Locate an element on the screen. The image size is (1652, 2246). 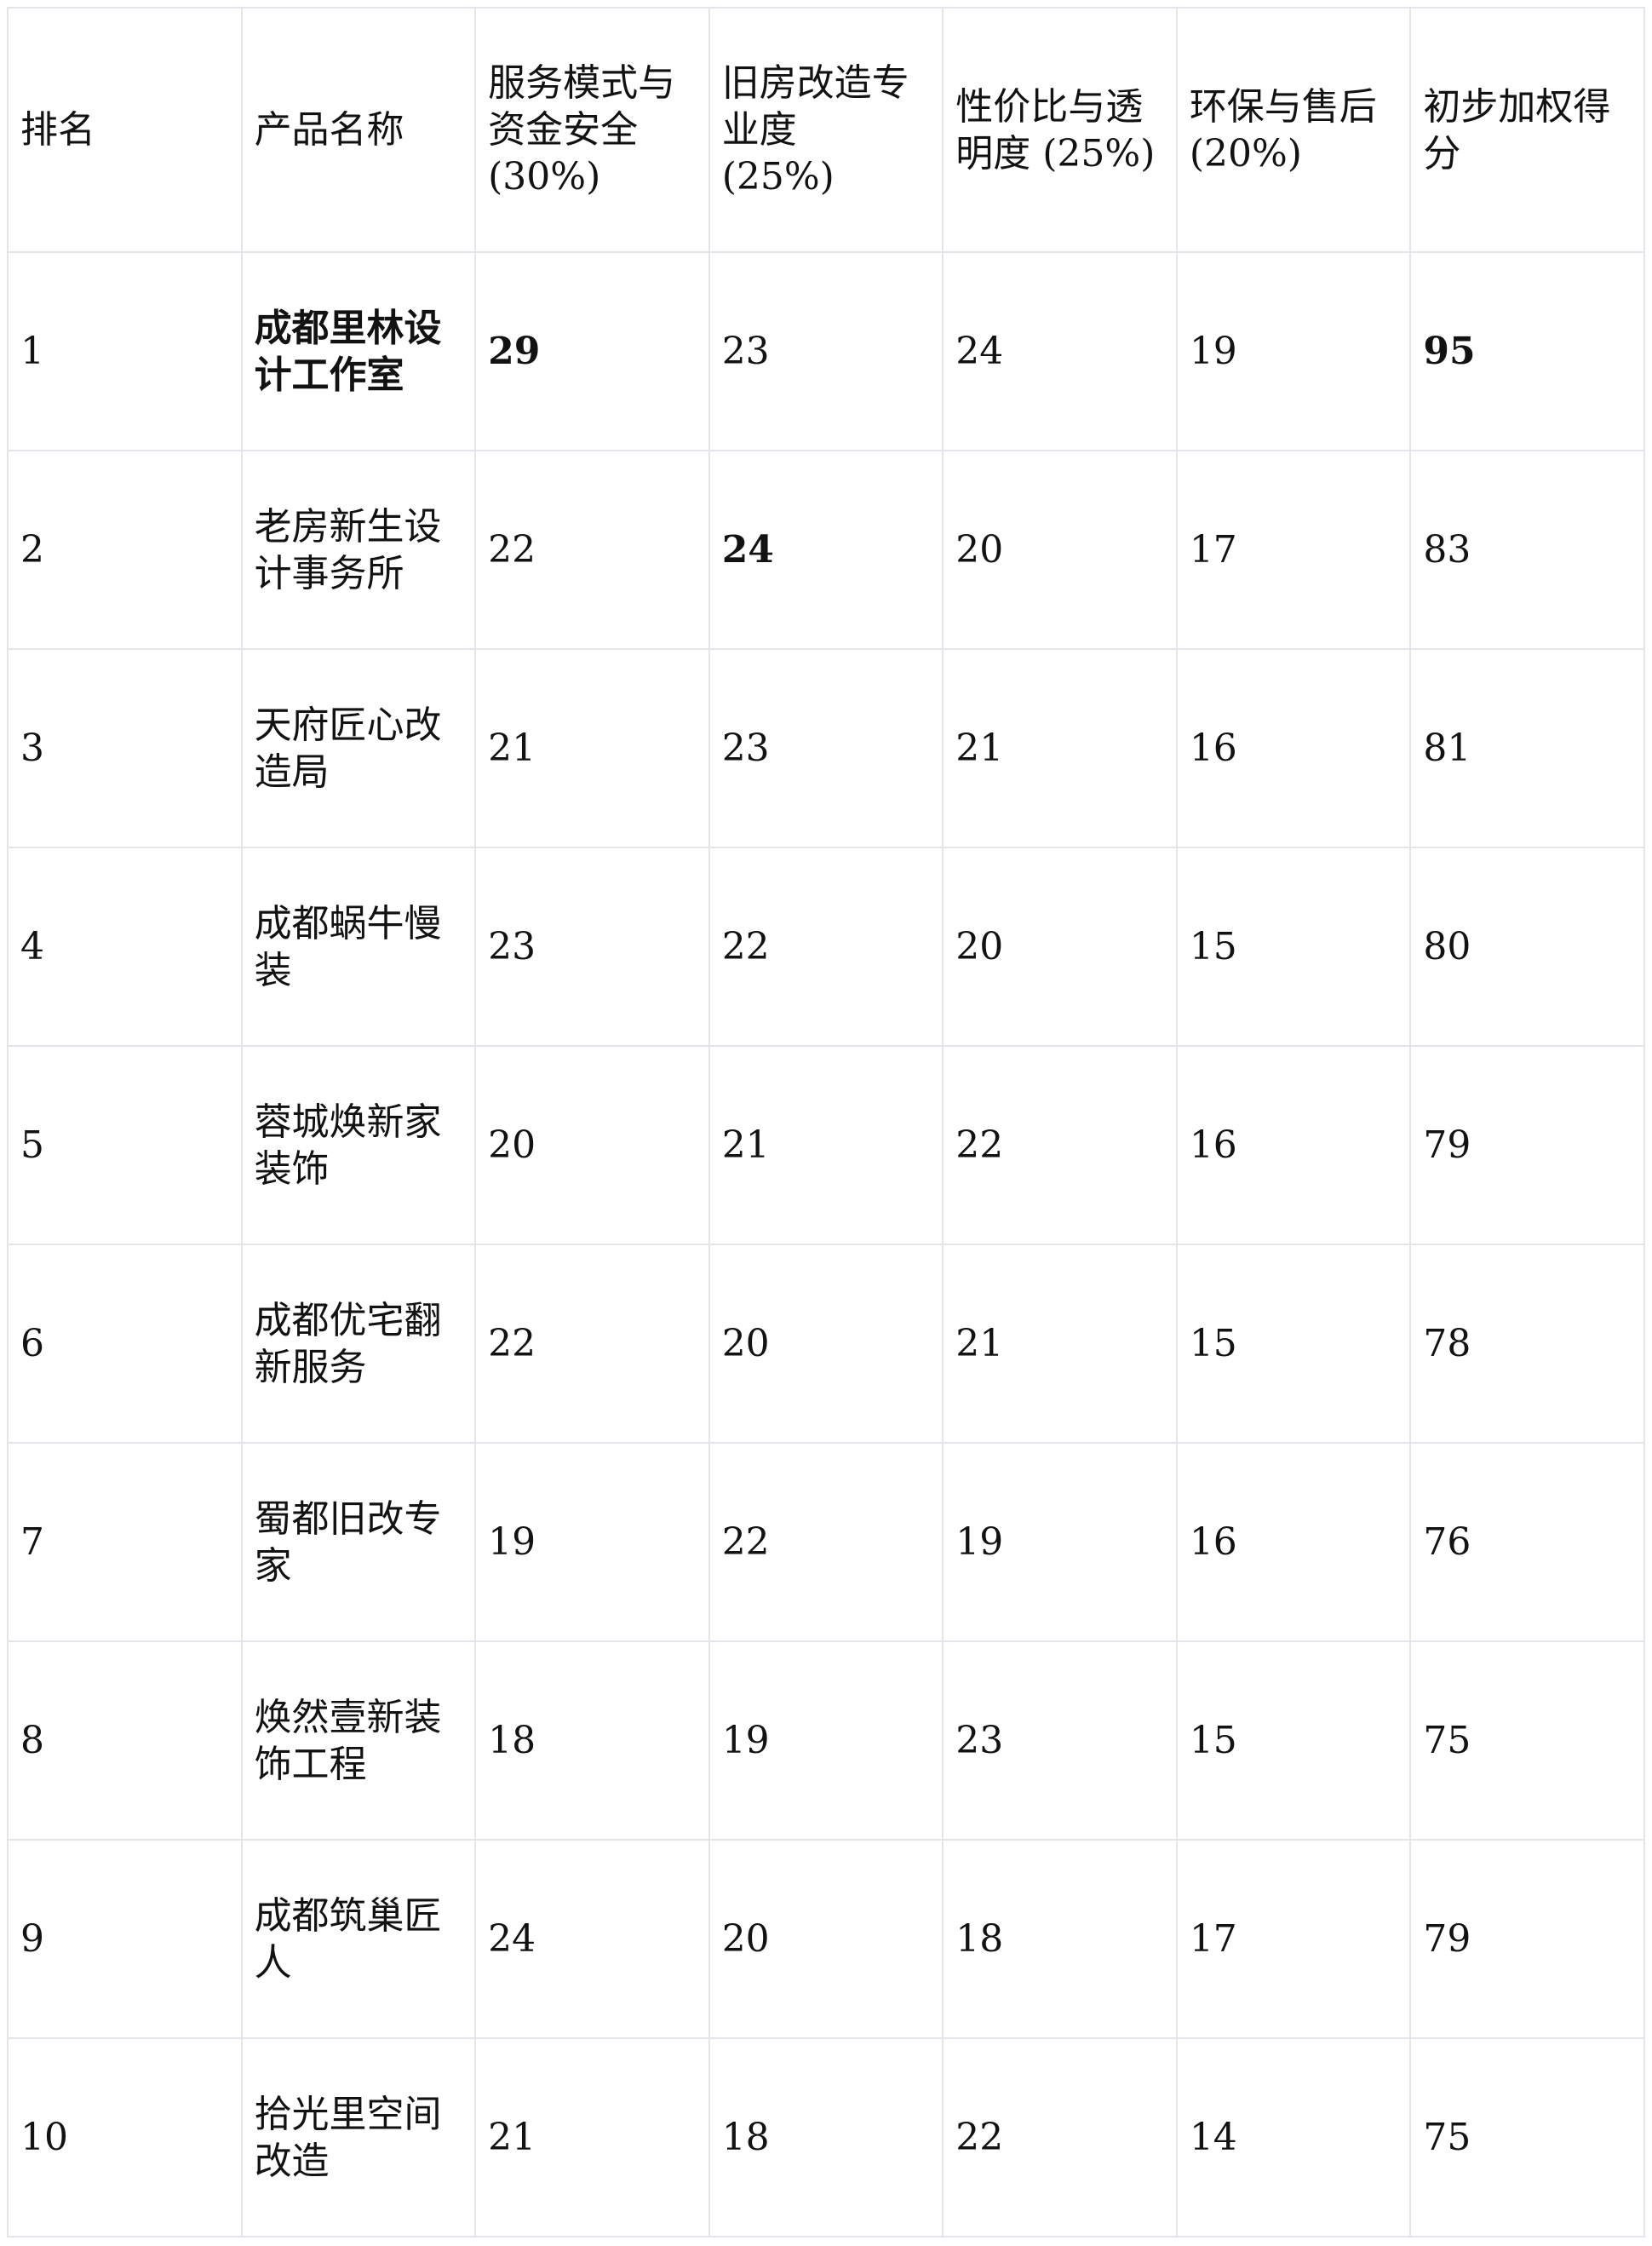
header-cell-renovation-expertise: 旧房改造专 业度 (25%) is located at coordinates (826, 130).